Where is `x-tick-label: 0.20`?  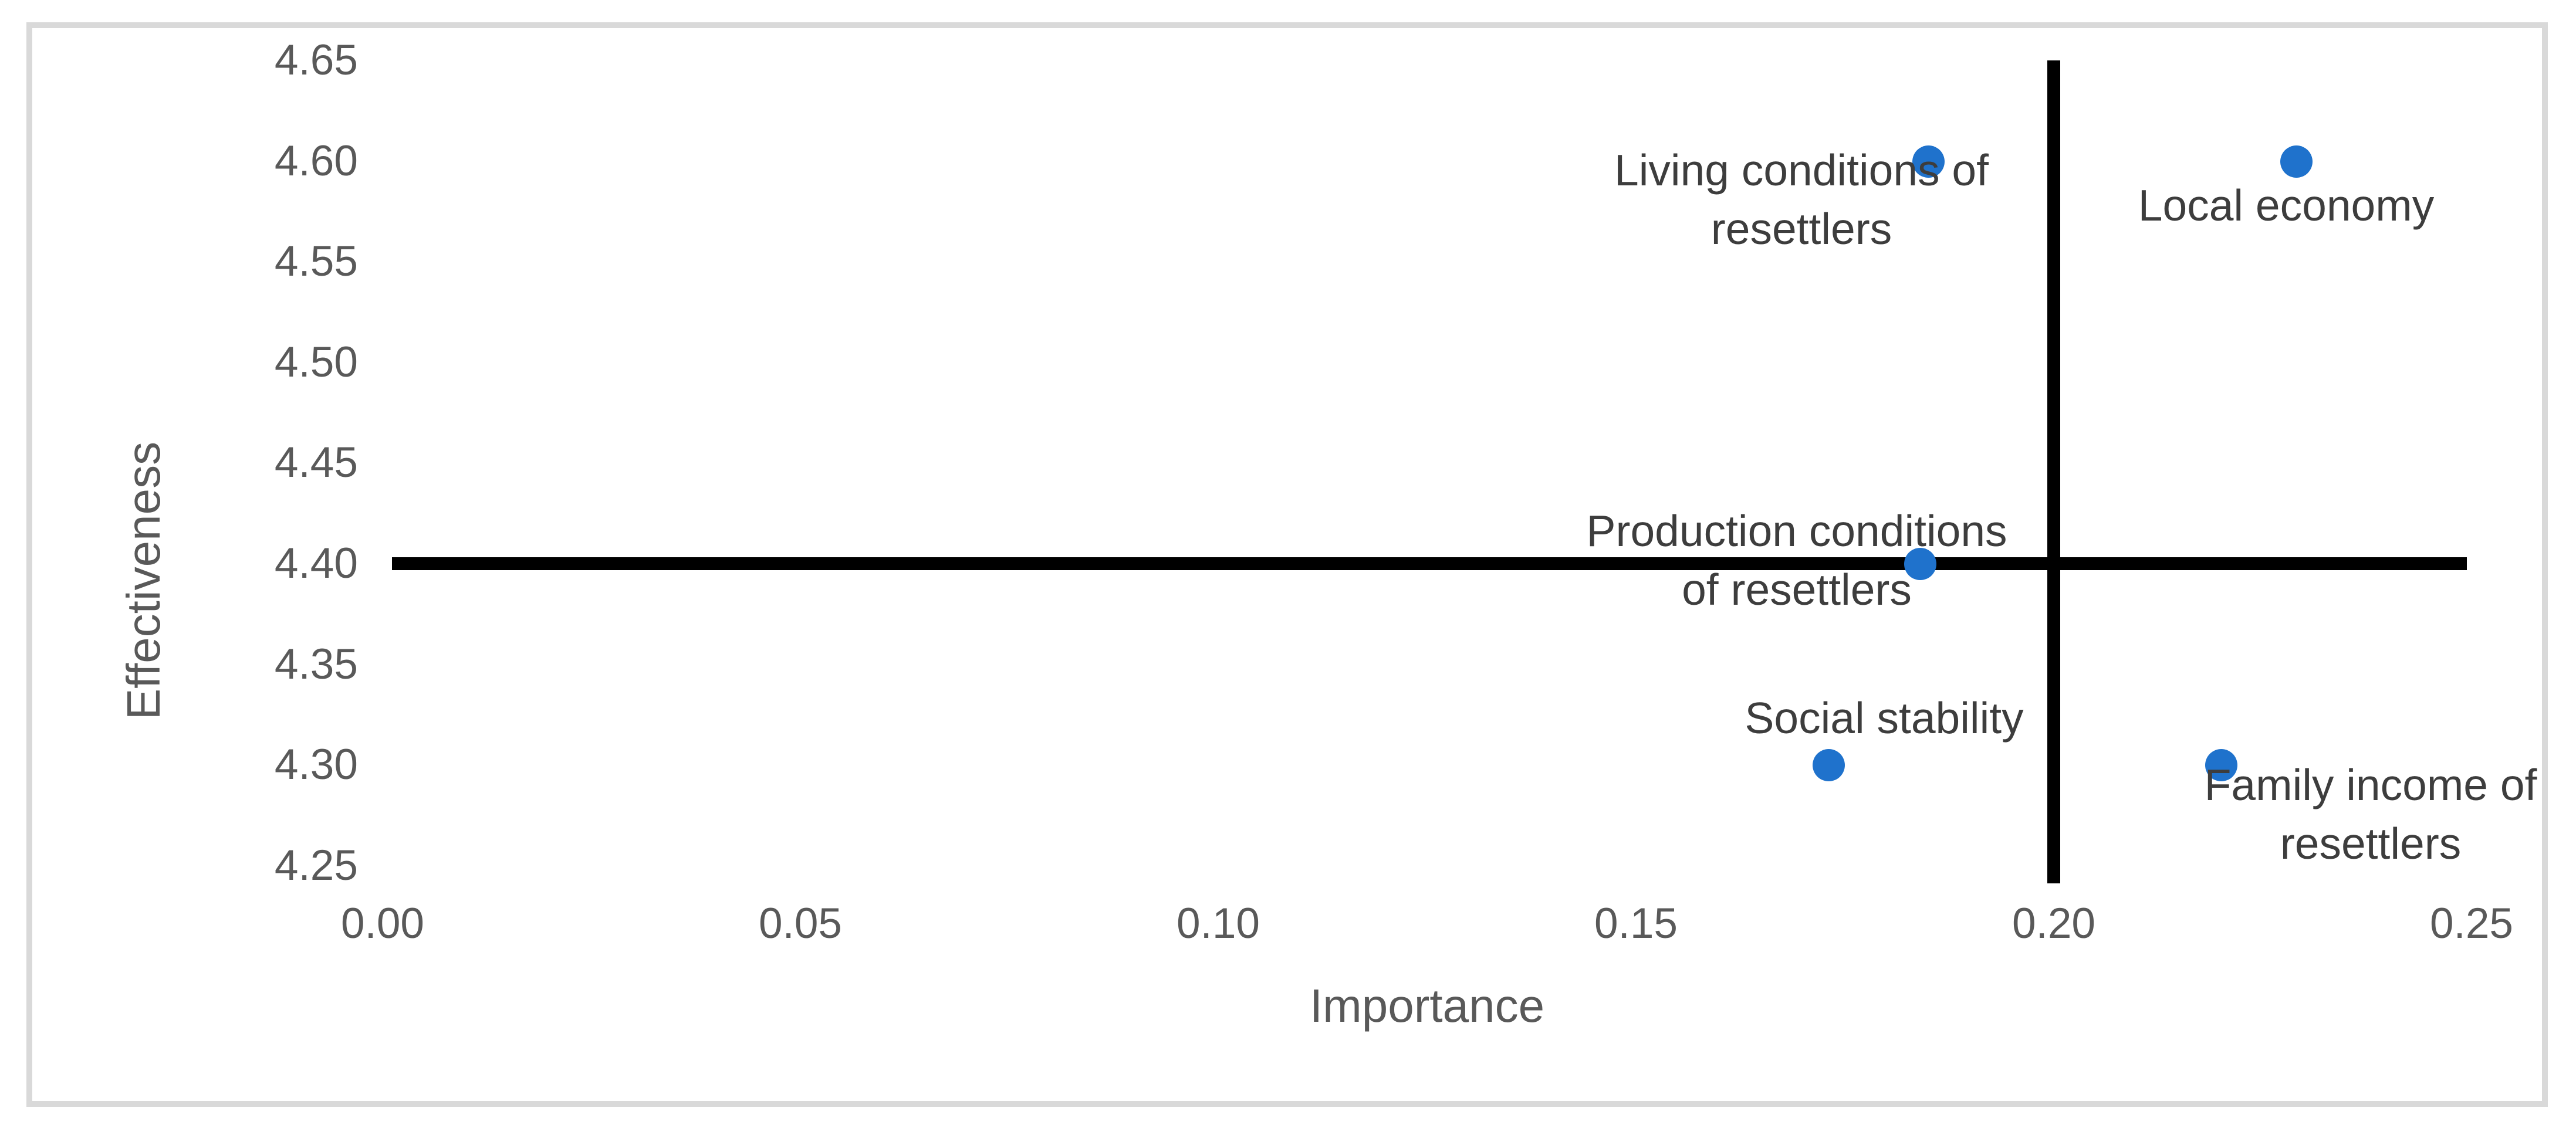
x-tick-label: 0.20 is located at coordinates (2054, 923).